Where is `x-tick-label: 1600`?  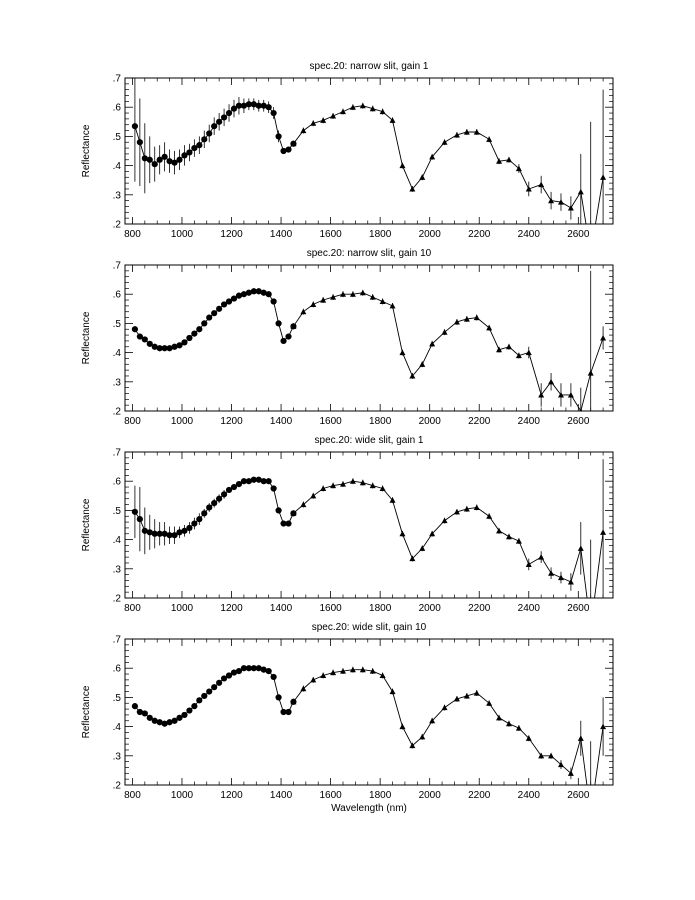 x-tick-label: 1600 is located at coordinates (330, 234).